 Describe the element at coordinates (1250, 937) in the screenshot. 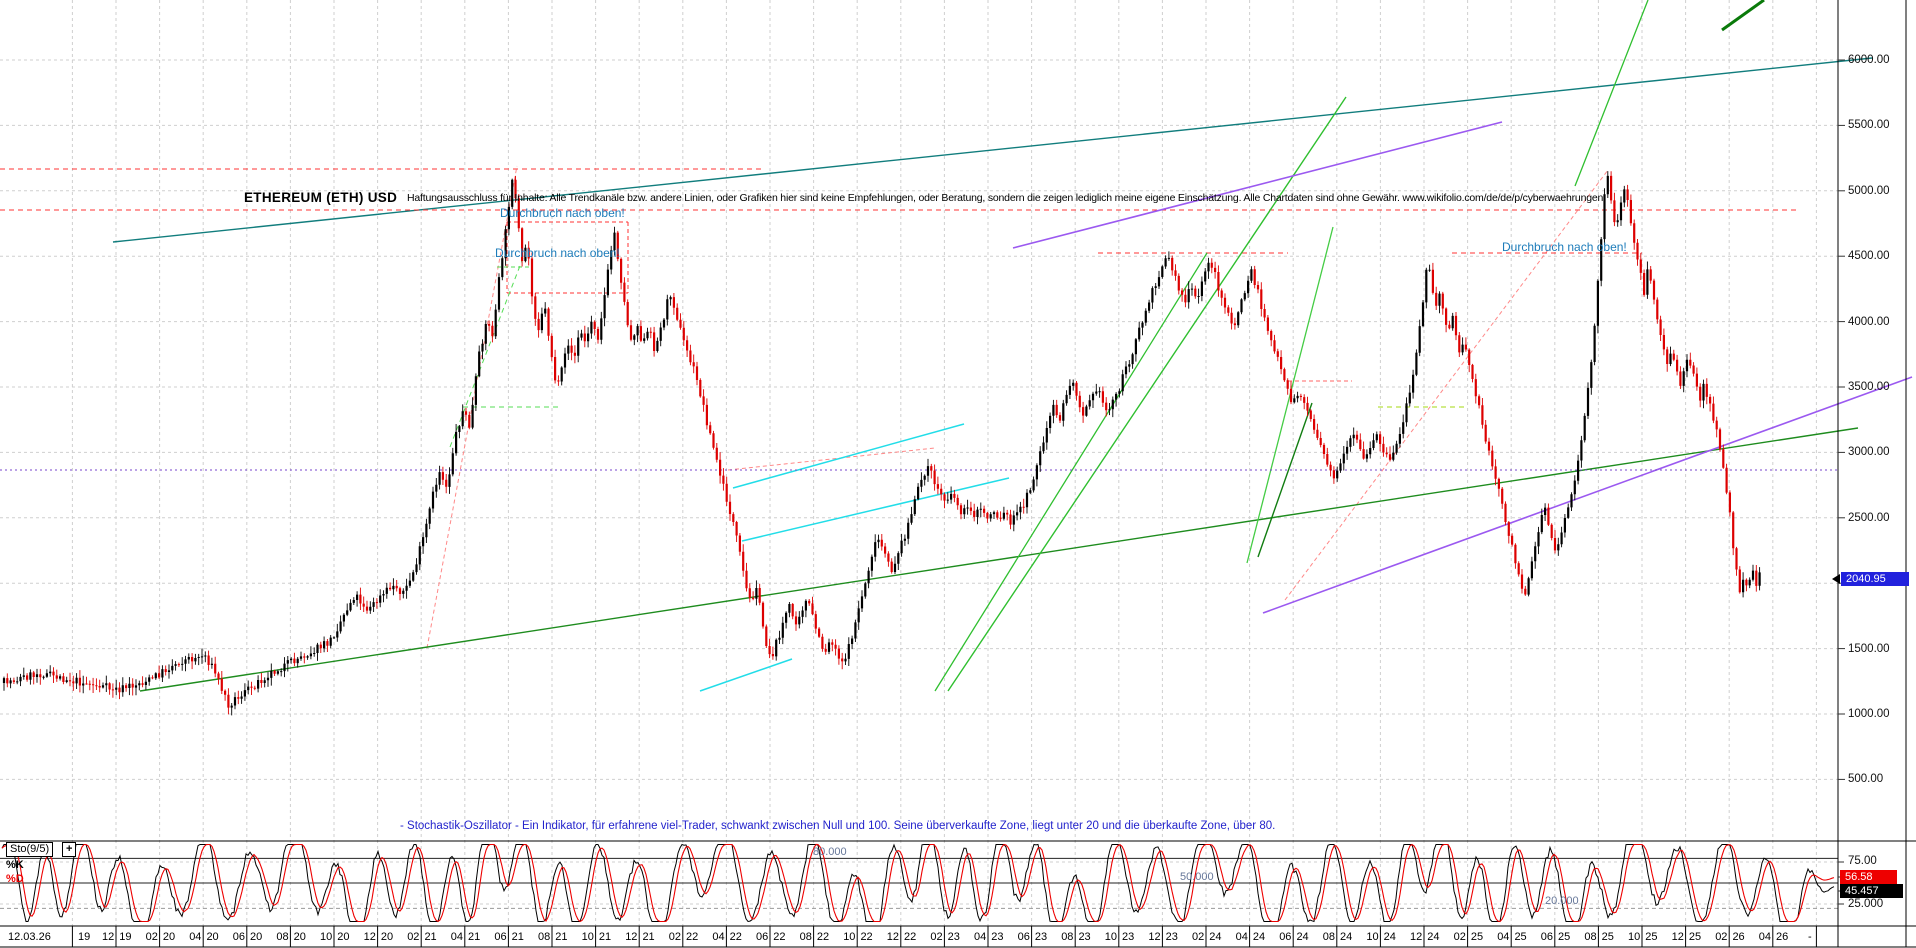

I see `date-tick-label: 04 24` at that location.